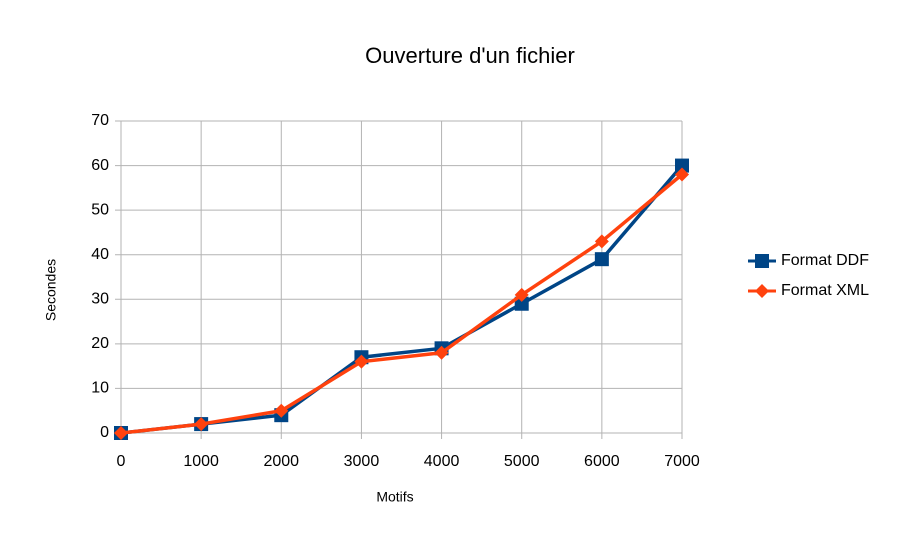  I want to click on y-tick-label: 60, so click(100, 165).